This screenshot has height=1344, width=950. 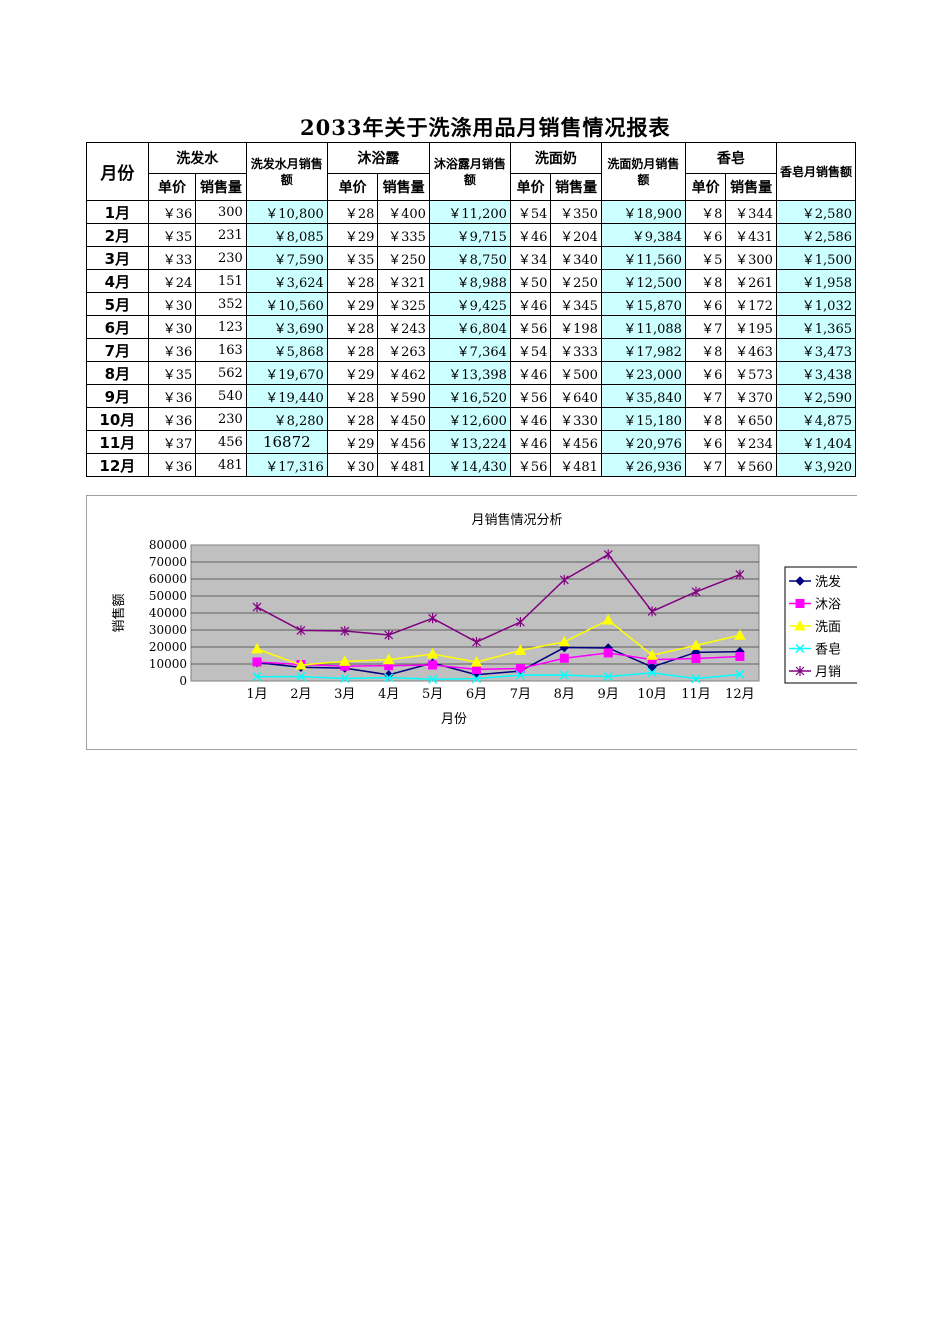 I want to click on header-total-soap: 香皂月销售额, so click(x=816, y=171).